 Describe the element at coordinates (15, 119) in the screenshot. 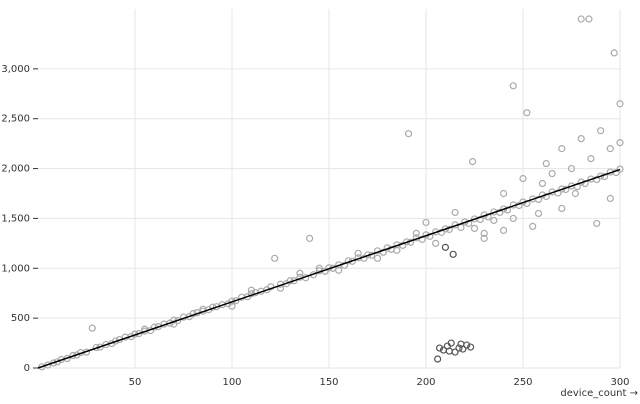

I see `y-tick-label: 2,500` at that location.